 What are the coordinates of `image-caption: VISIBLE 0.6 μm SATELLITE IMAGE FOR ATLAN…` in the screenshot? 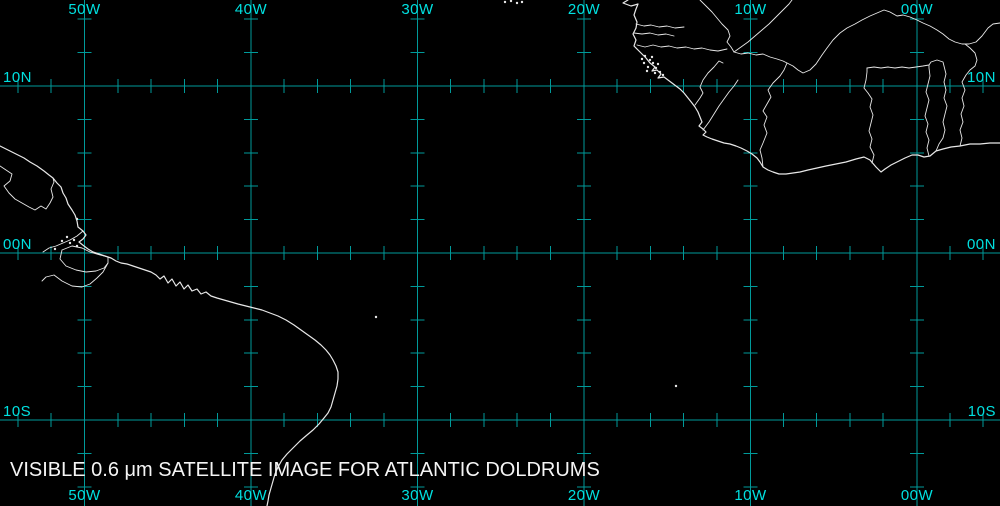 It's located at (305, 464).